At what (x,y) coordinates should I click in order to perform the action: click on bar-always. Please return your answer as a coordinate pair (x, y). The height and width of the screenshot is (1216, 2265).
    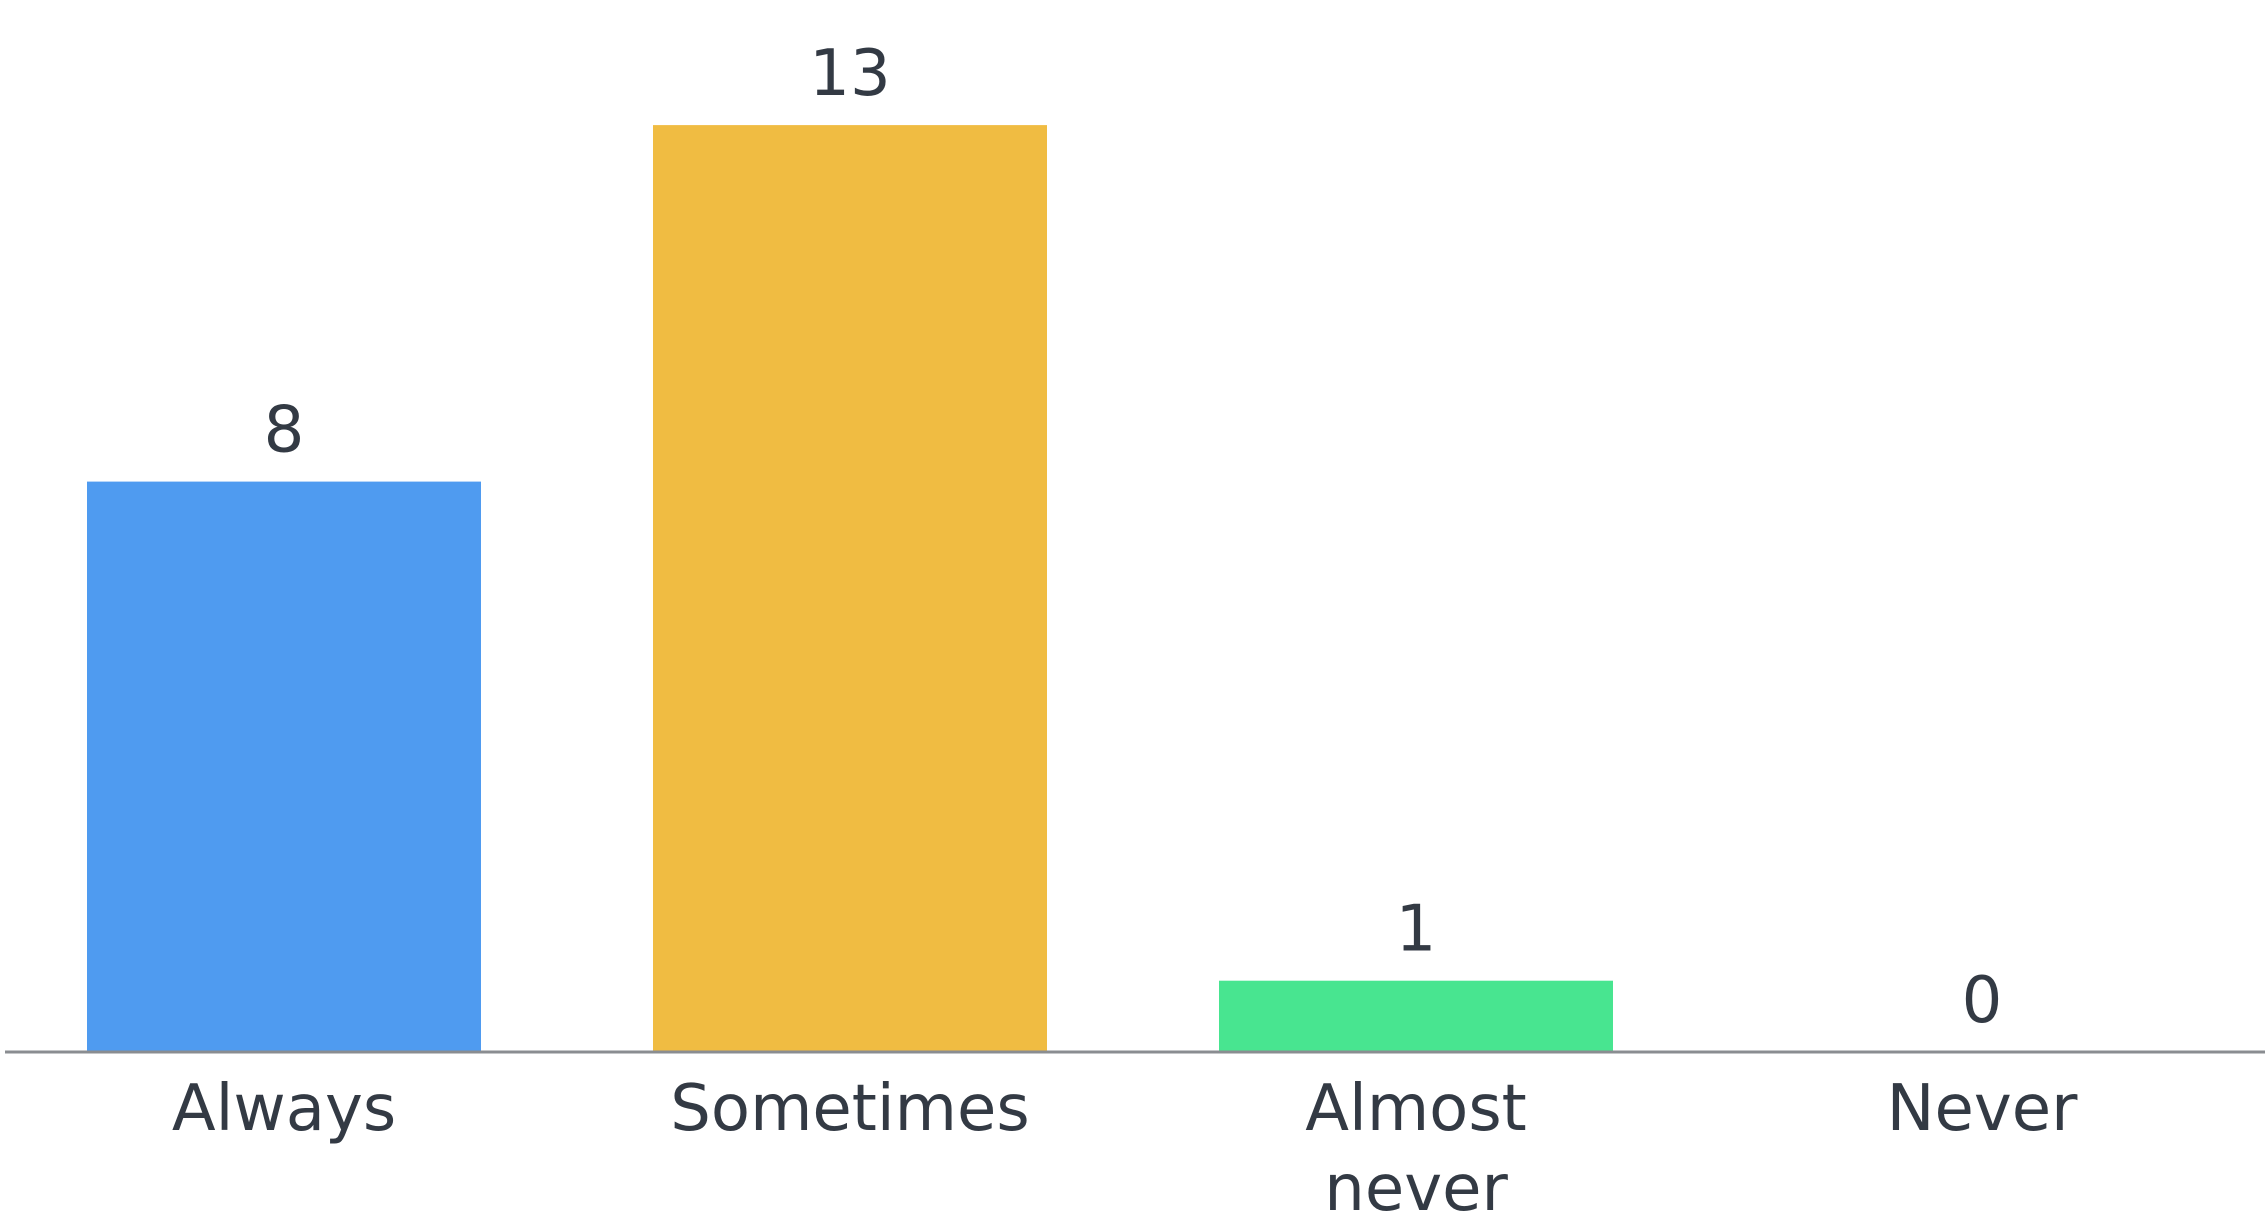
    Looking at the image, I should click on (284, 767).